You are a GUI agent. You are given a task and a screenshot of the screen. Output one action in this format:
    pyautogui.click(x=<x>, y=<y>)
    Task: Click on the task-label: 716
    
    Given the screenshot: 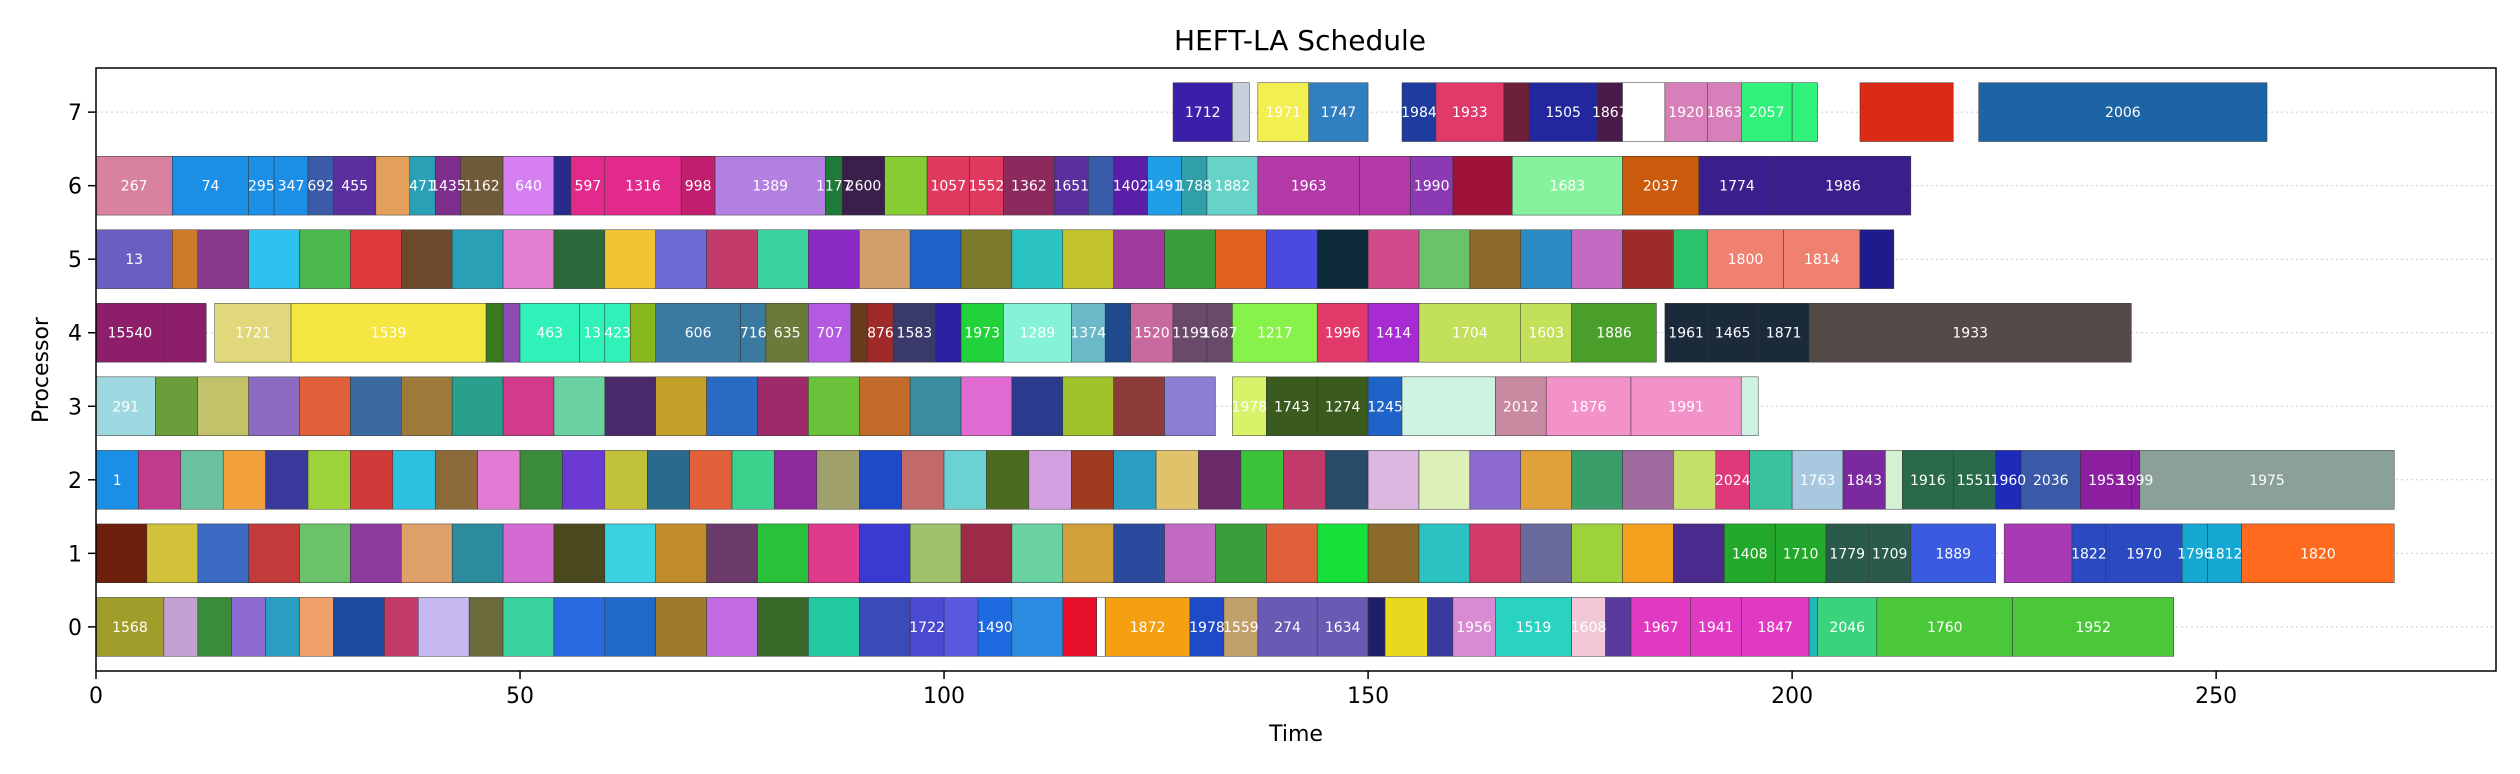 What is the action you would take?
    pyautogui.click(x=753, y=334)
    